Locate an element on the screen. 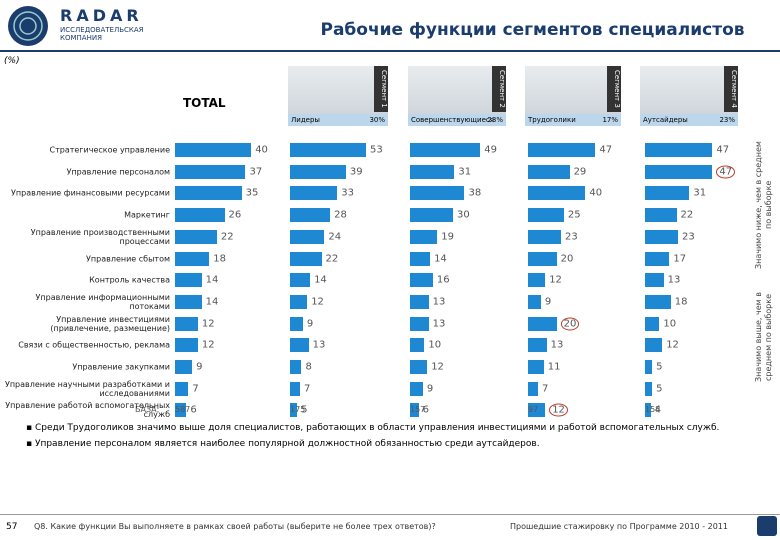  category-label: Управление закупками is located at coordinates (121, 367).